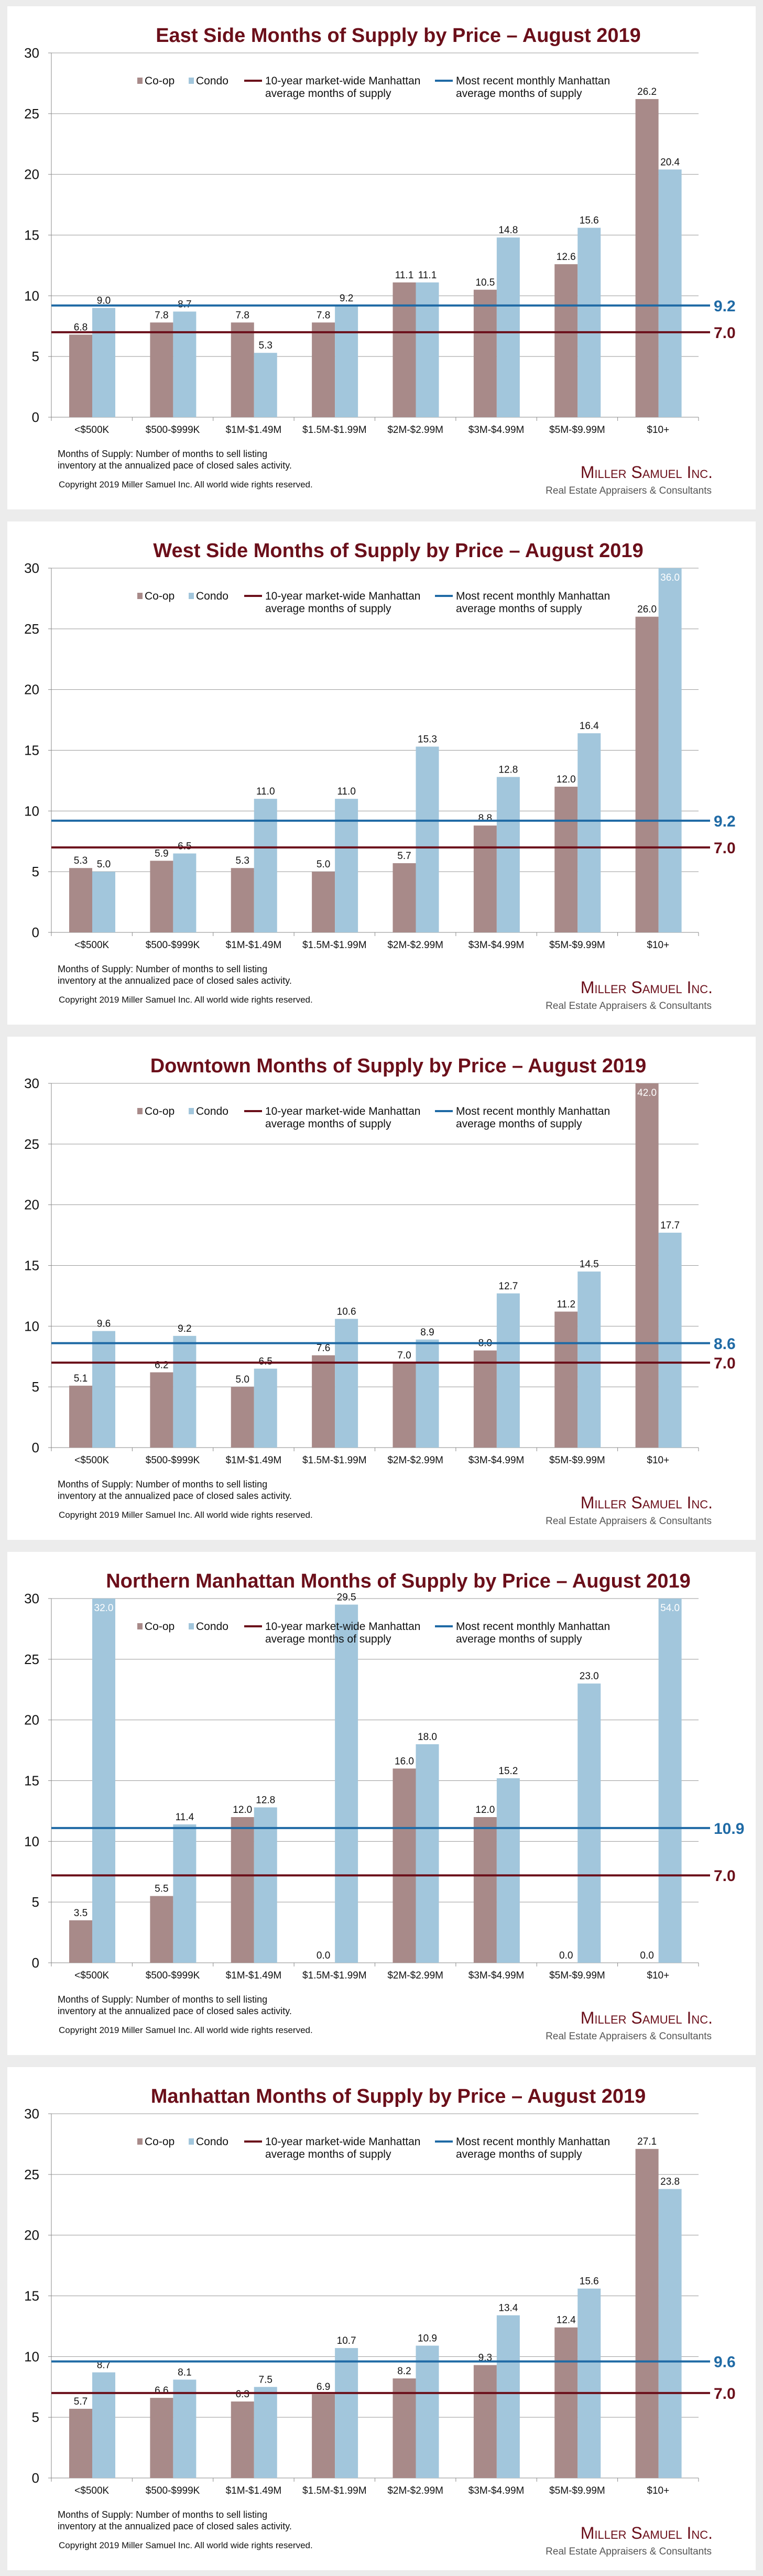 This screenshot has height=2576, width=763. Describe the element at coordinates (81, 1378) in the screenshot. I see `coop-value-label: 5.1` at that location.